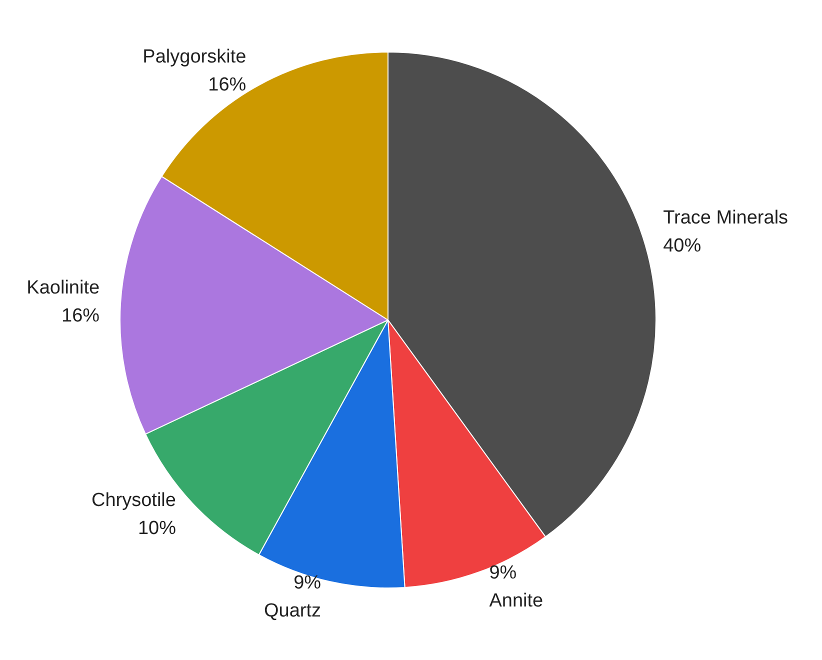  Describe the element at coordinates (516, 601) in the screenshot. I see `slice-label: Annite` at that location.